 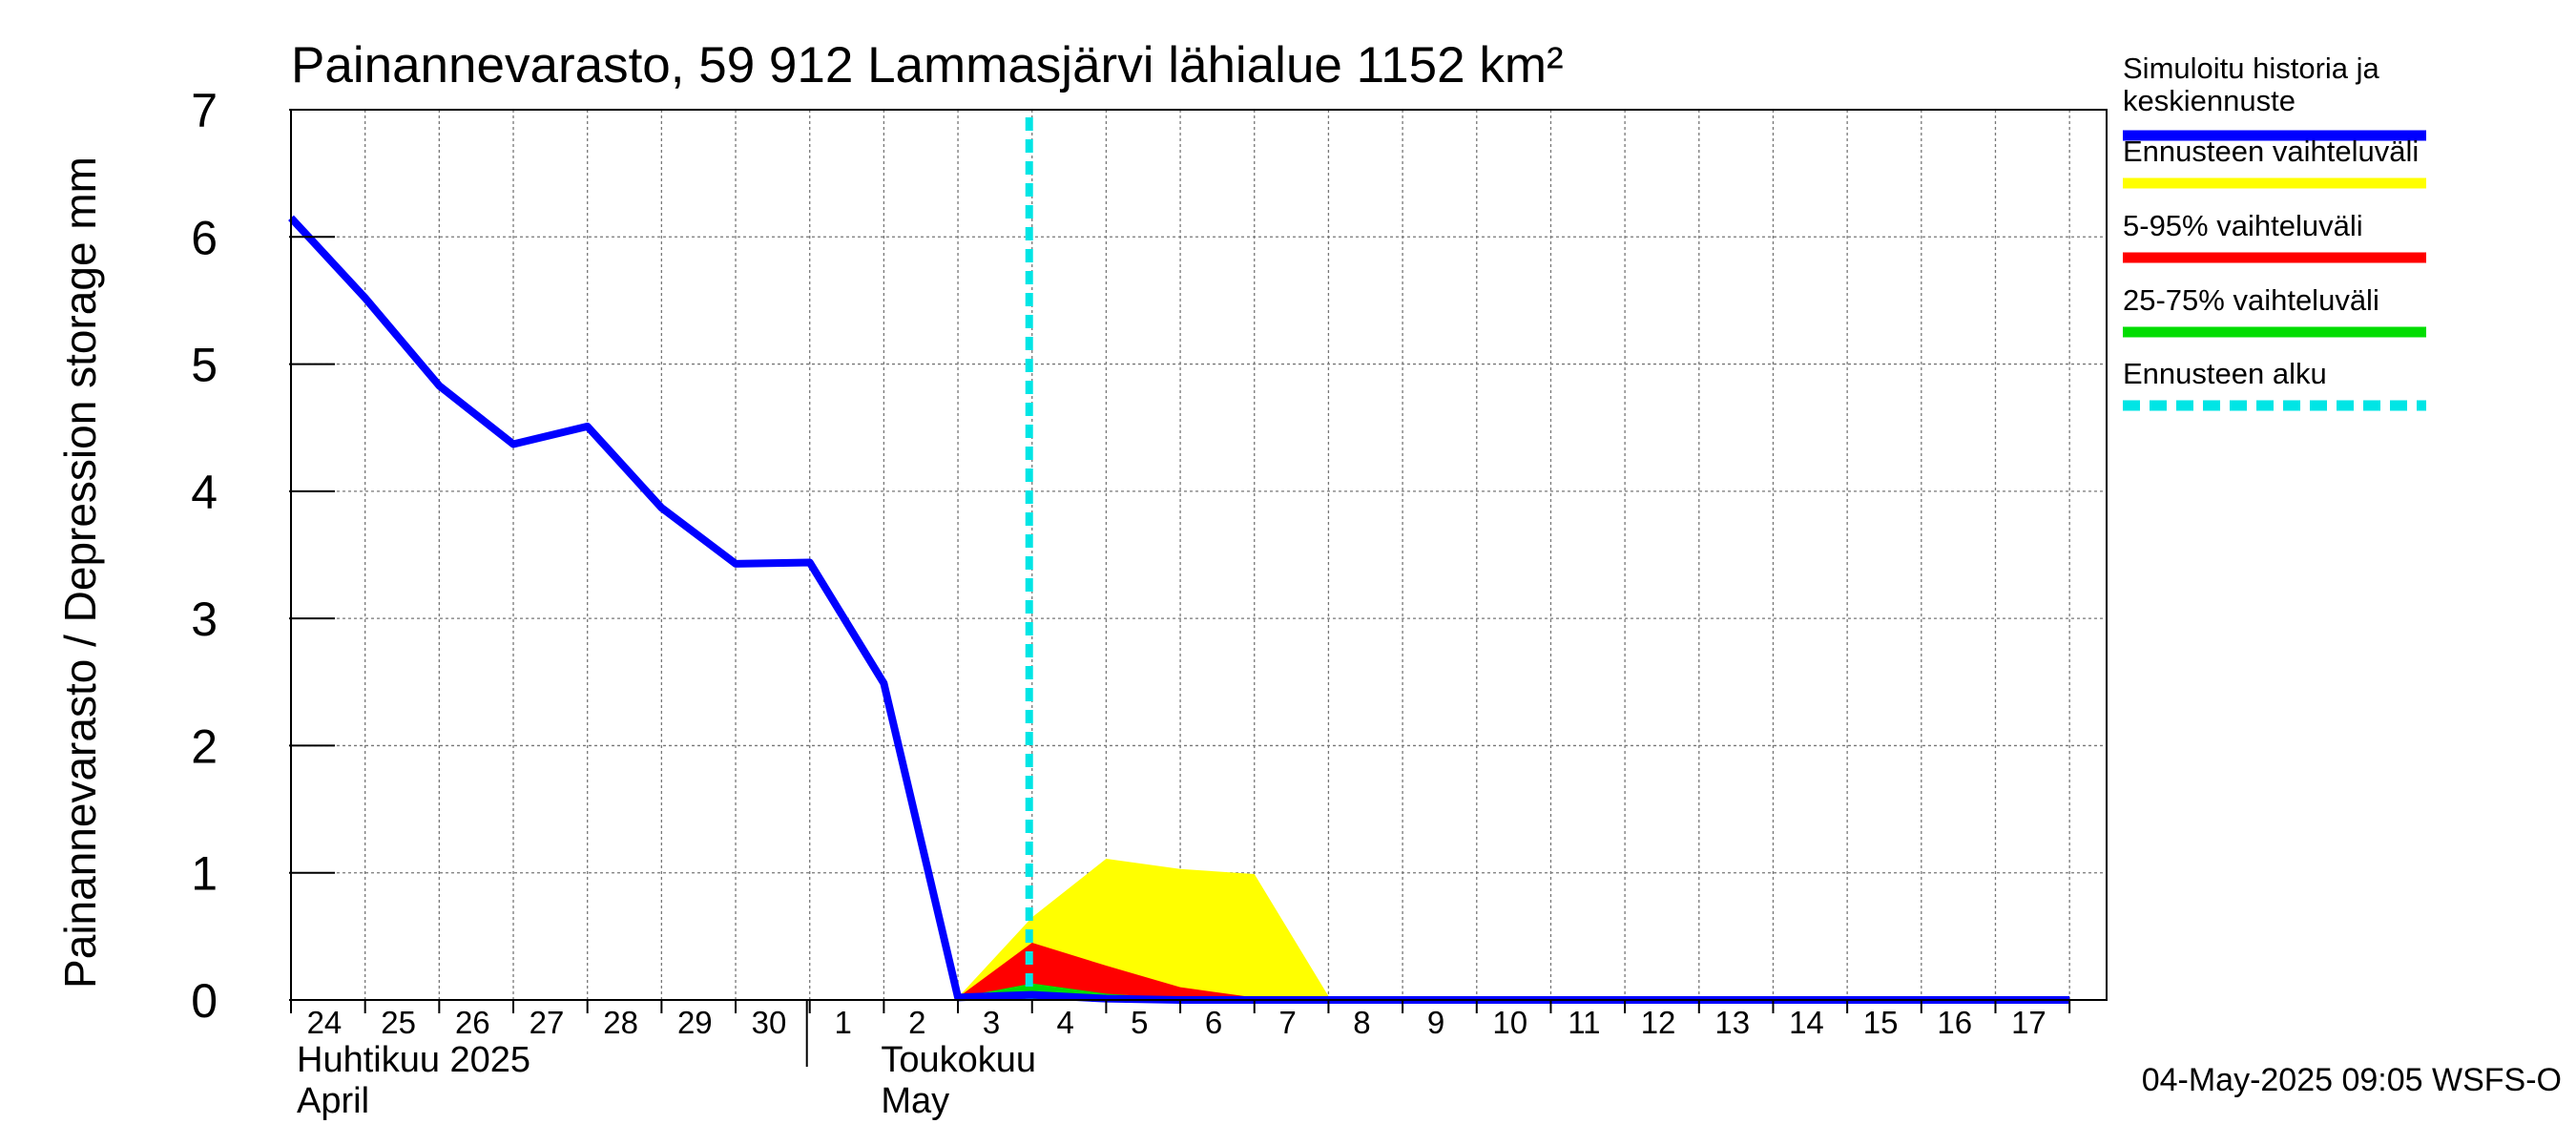 I want to click on x-tick-label: 28, so click(x=620, y=1022).